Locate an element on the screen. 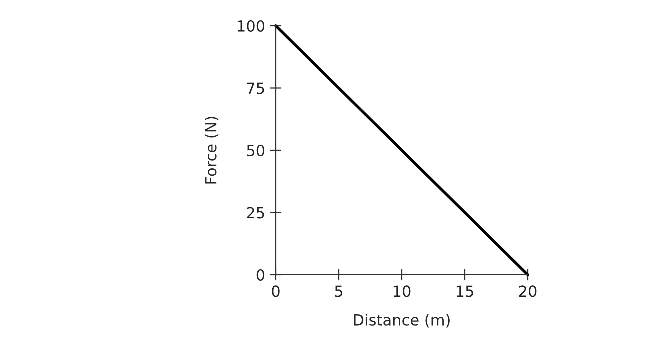 The width and height of the screenshot is (654, 346). x-tick-label: 15 is located at coordinates (465, 292).